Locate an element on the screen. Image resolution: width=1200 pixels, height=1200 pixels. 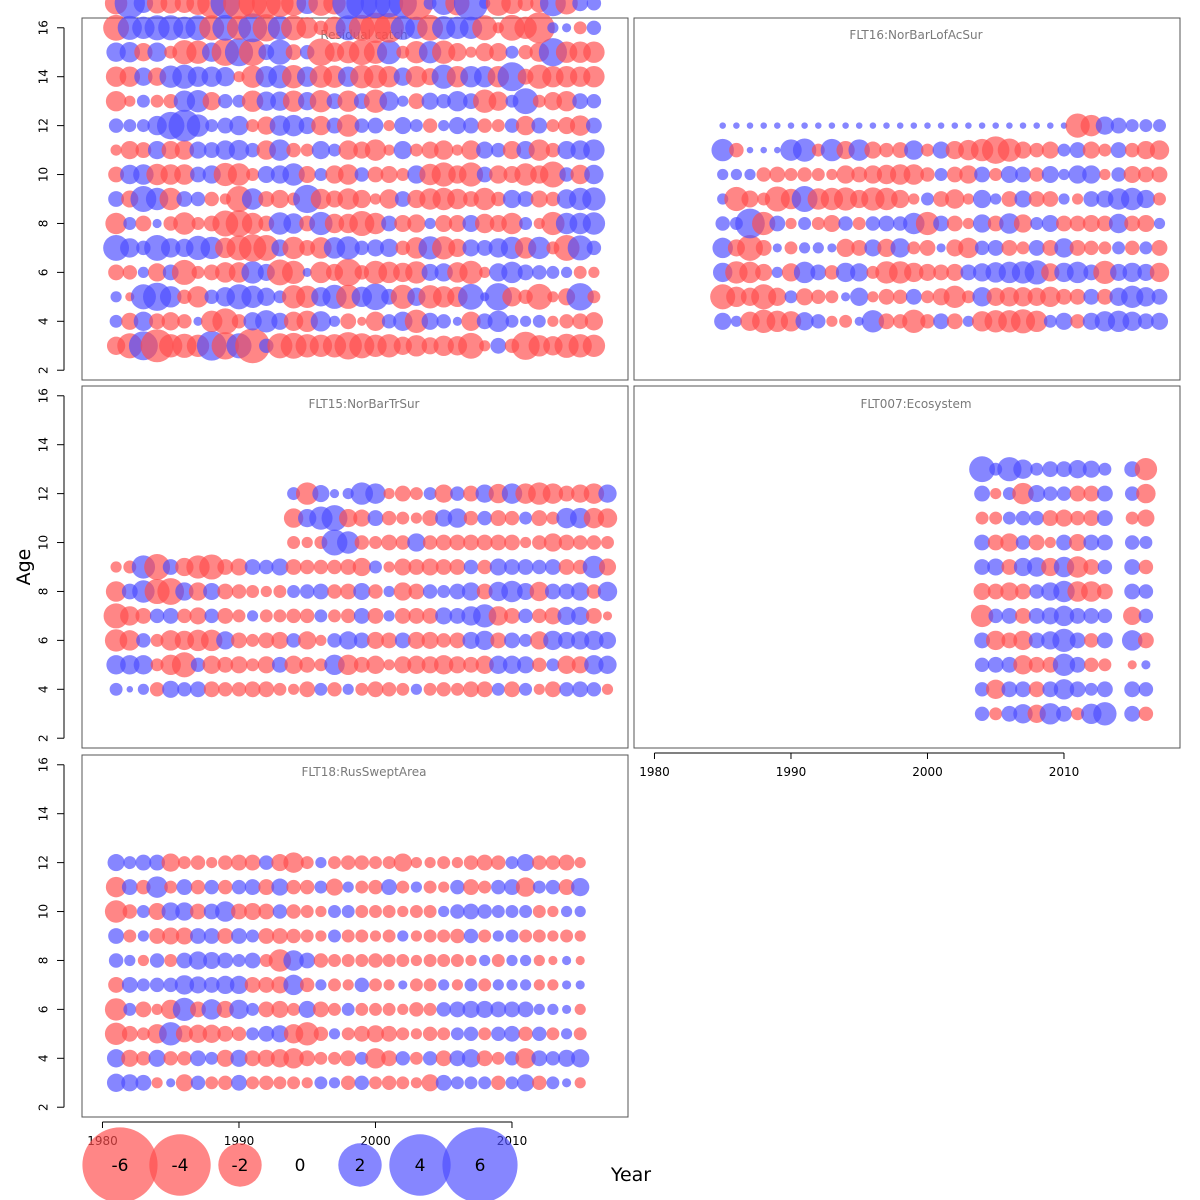
y-tick-label: 12 is located at coordinates (44, 125).